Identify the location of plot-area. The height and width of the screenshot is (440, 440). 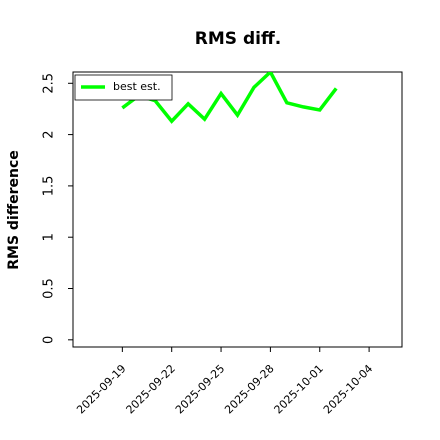
(229, 98).